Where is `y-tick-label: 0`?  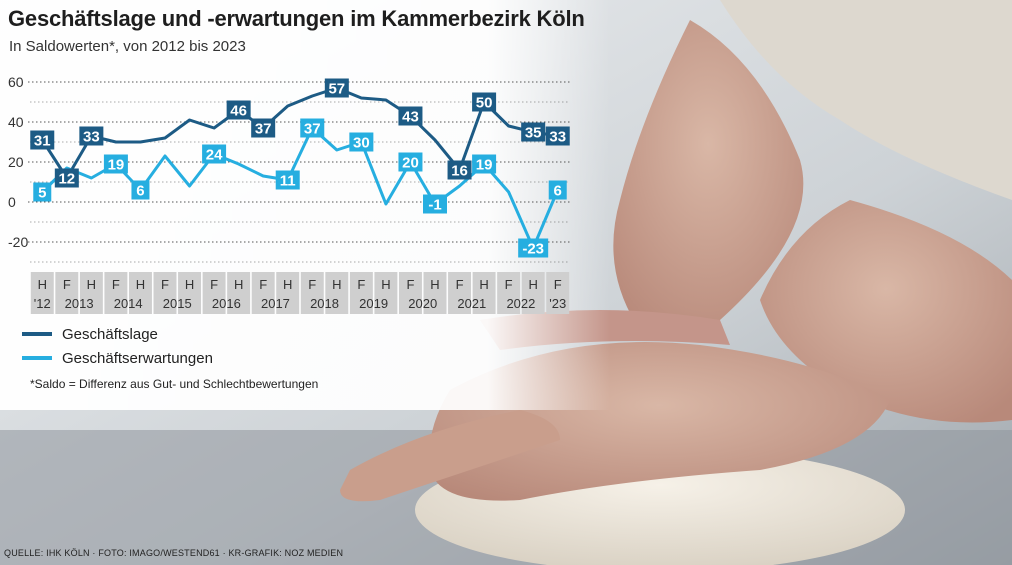 y-tick-label: 0 is located at coordinates (12, 202).